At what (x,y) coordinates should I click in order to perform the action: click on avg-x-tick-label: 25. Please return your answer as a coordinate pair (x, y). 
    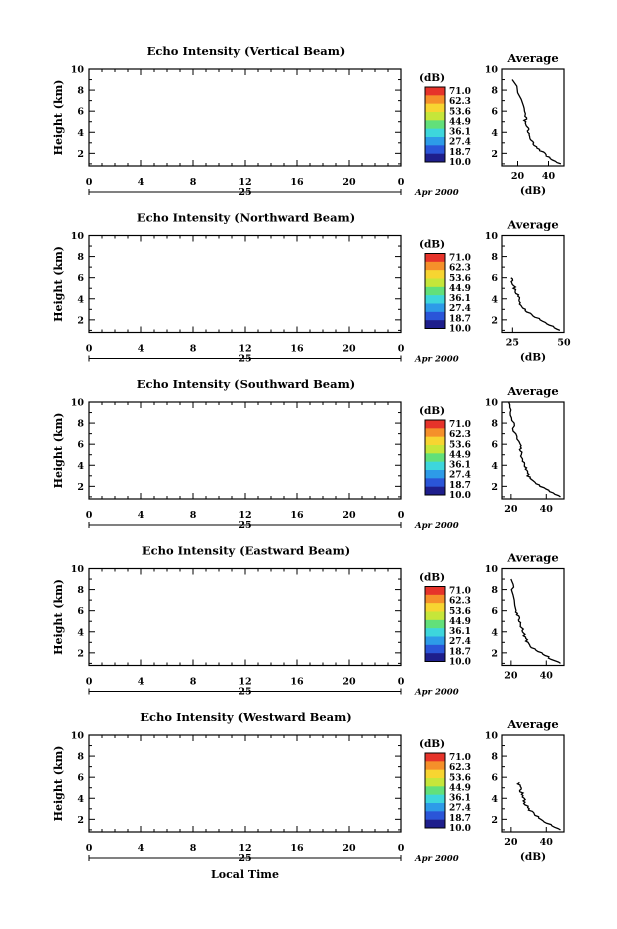
    Looking at the image, I should click on (512, 343).